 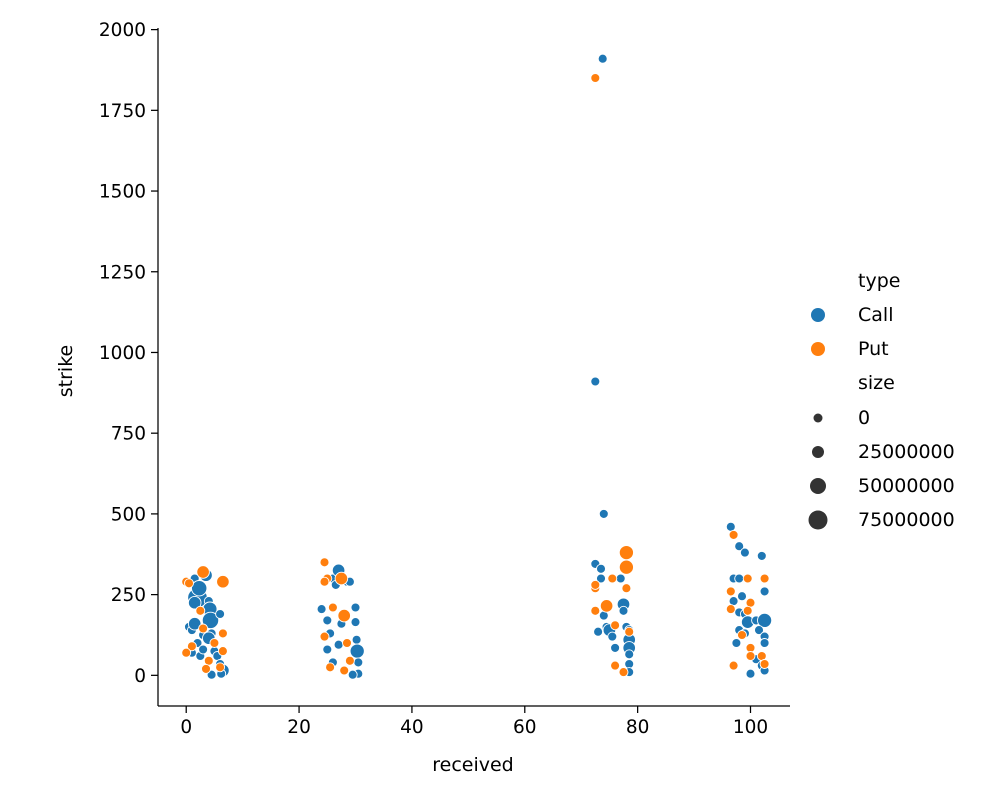 What do you see at coordinates (864, 418) in the screenshot?
I see `legend-size-label-0: 0` at bounding box center [864, 418].